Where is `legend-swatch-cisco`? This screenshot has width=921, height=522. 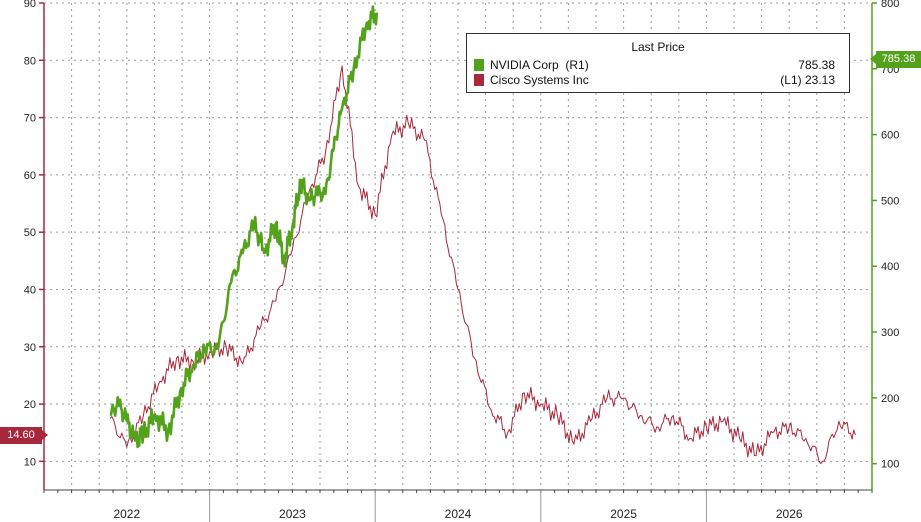
legend-swatch-cisco is located at coordinates (479, 80).